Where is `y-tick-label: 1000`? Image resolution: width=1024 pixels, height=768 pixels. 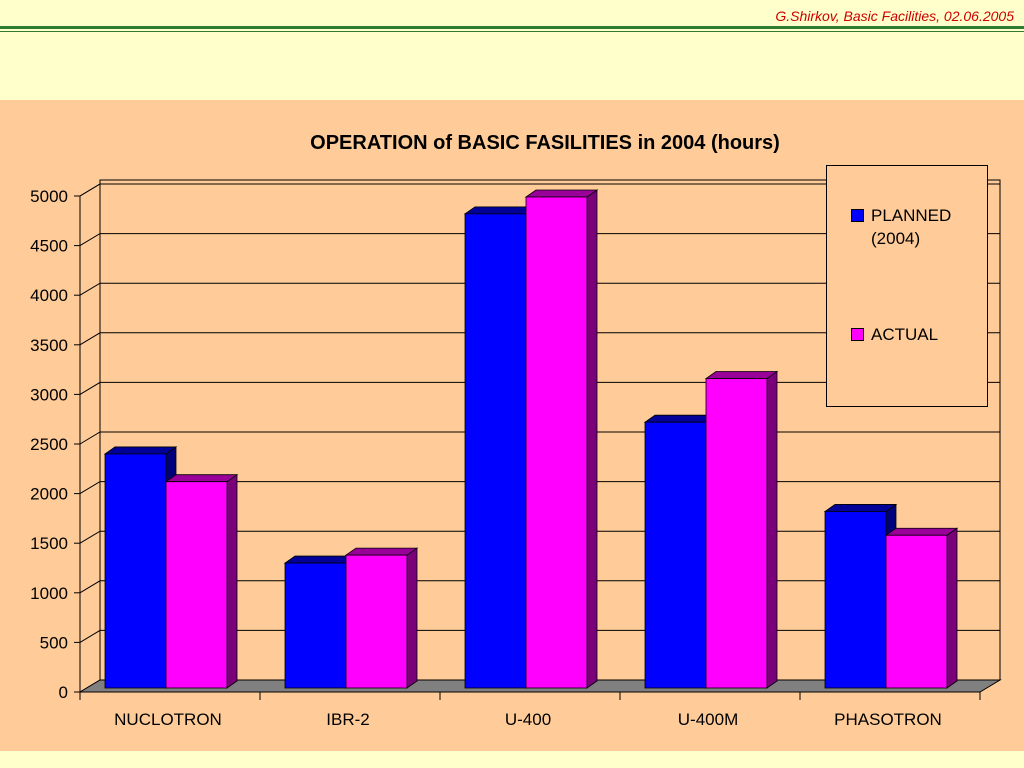
y-tick-label: 1000 is located at coordinates (49, 593).